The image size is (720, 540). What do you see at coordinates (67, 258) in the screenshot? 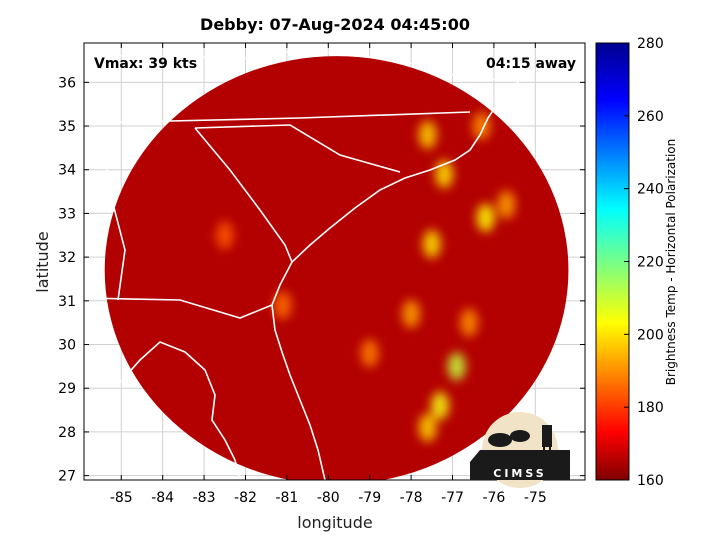
I see `y-tick-label: 32` at bounding box center [67, 258].